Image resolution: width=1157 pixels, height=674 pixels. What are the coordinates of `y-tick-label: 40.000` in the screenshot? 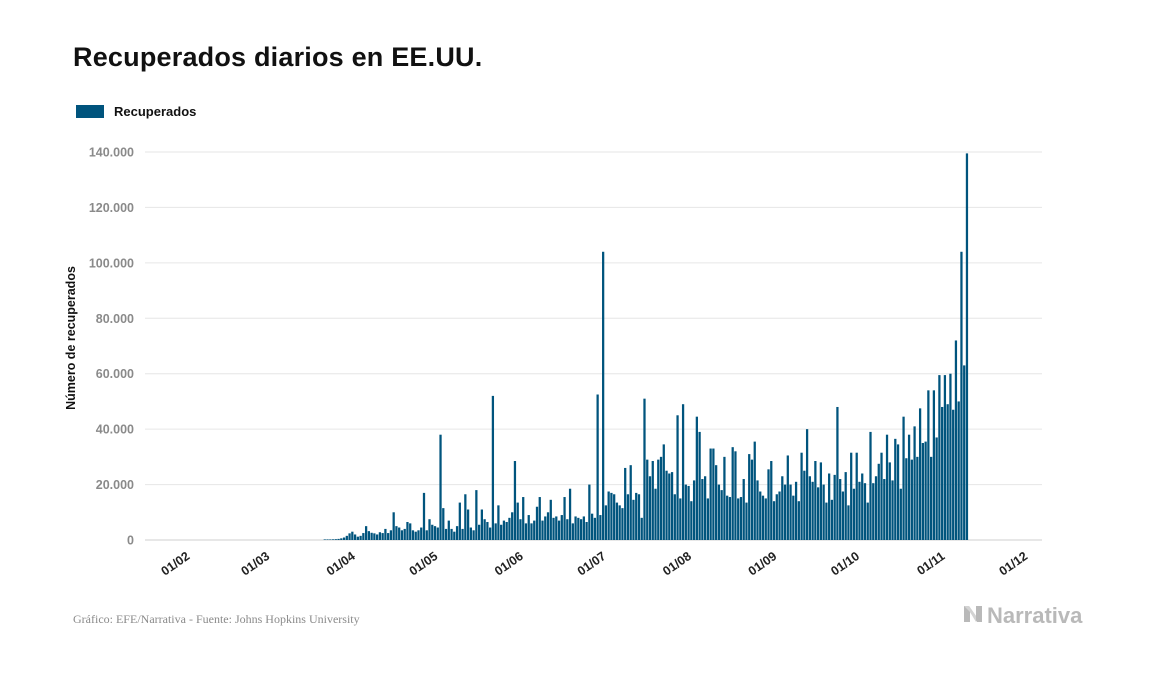 It's located at (115, 430).